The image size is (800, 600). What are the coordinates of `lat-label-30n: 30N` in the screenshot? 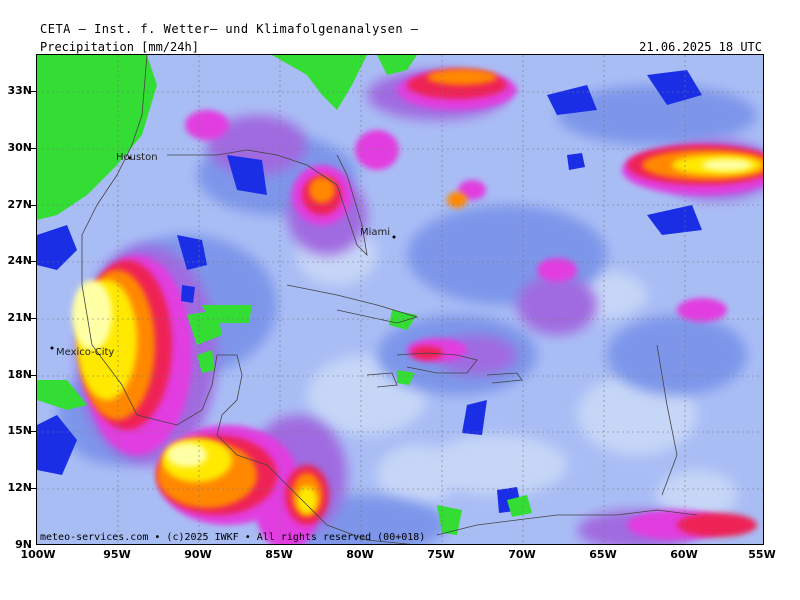 It's located at (19, 147).